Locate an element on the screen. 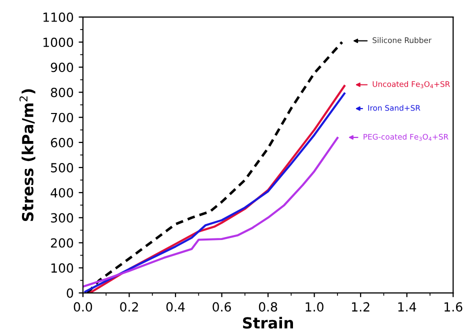 This screenshot has width=474, height=334. y-axis-title: Stress (kPa/m$^{2}$) is located at coordinates (27, 155).